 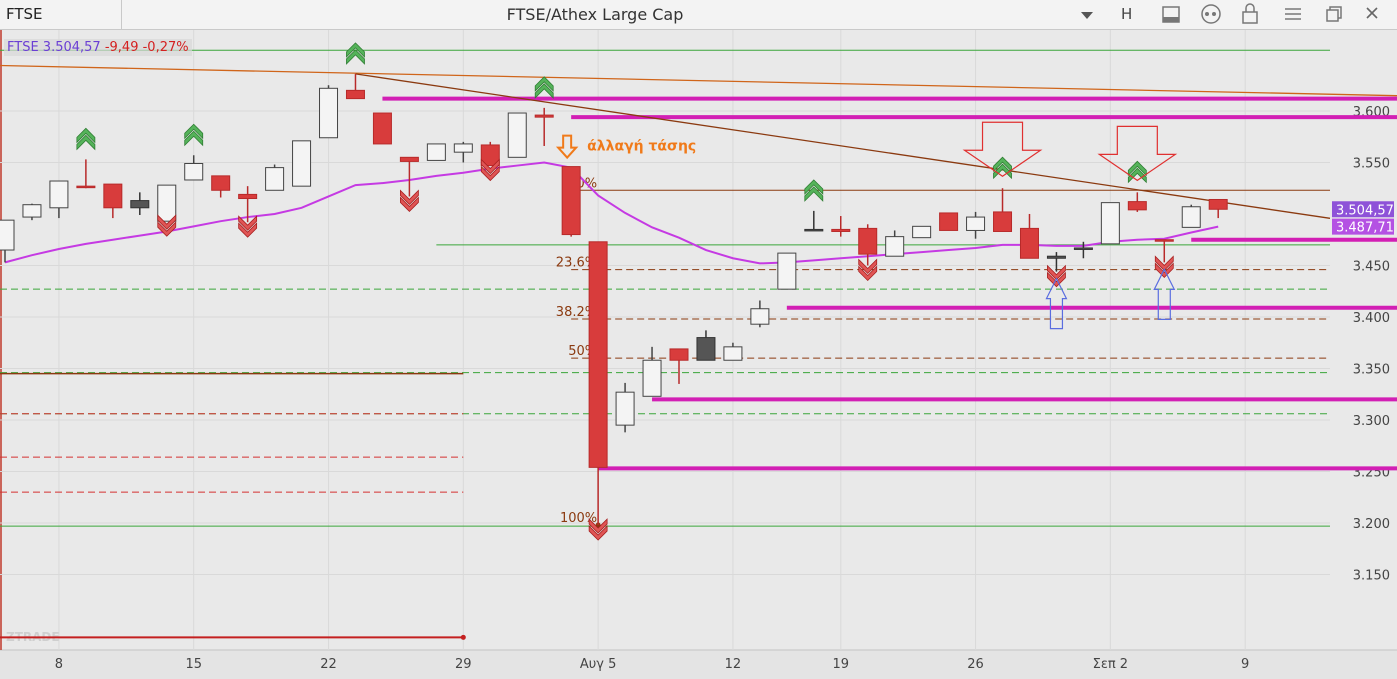 I want to click on y-tick-label: 3.400, so click(x=1371, y=318).